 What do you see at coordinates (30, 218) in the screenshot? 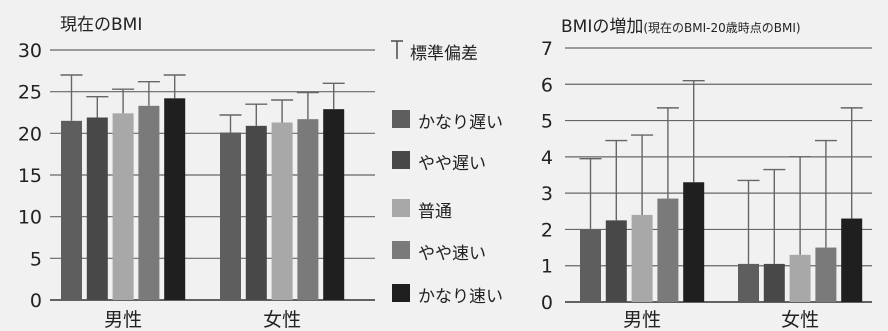
I see `y-tick-label: 10` at bounding box center [30, 218].